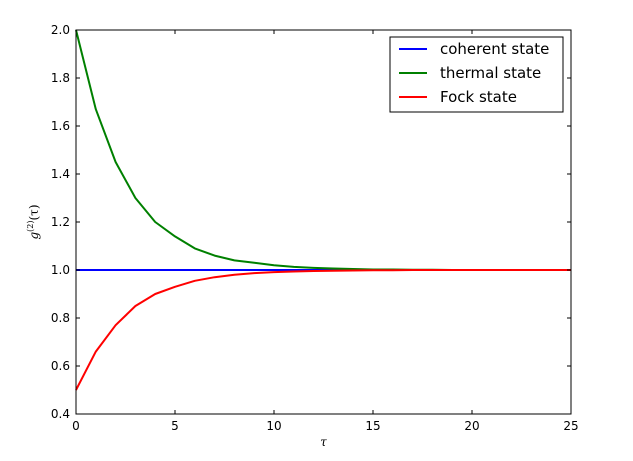 The height and width of the screenshot is (461, 633). What do you see at coordinates (30, 225) in the screenshot?
I see `y-axis-label-sup: (2)` at bounding box center [30, 225].